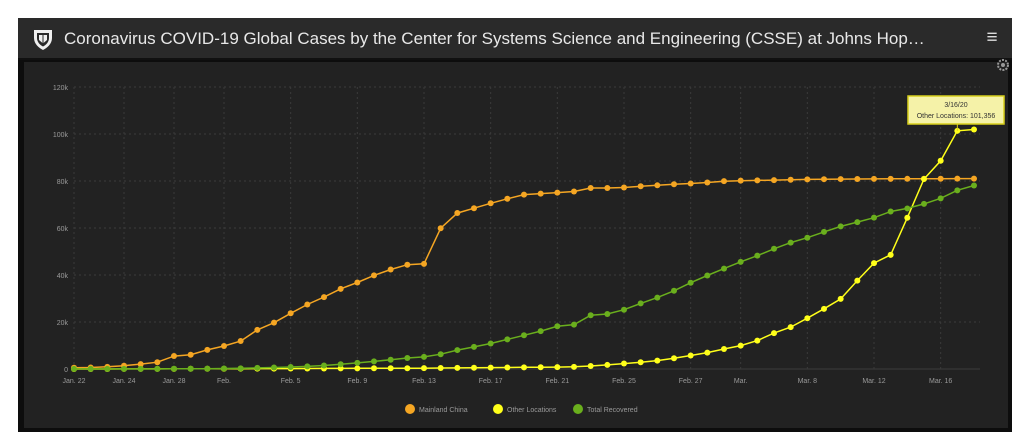 The height and width of the screenshot is (440, 1024). What do you see at coordinates (1003, 65) in the screenshot?
I see `gear-icon` at bounding box center [1003, 65].